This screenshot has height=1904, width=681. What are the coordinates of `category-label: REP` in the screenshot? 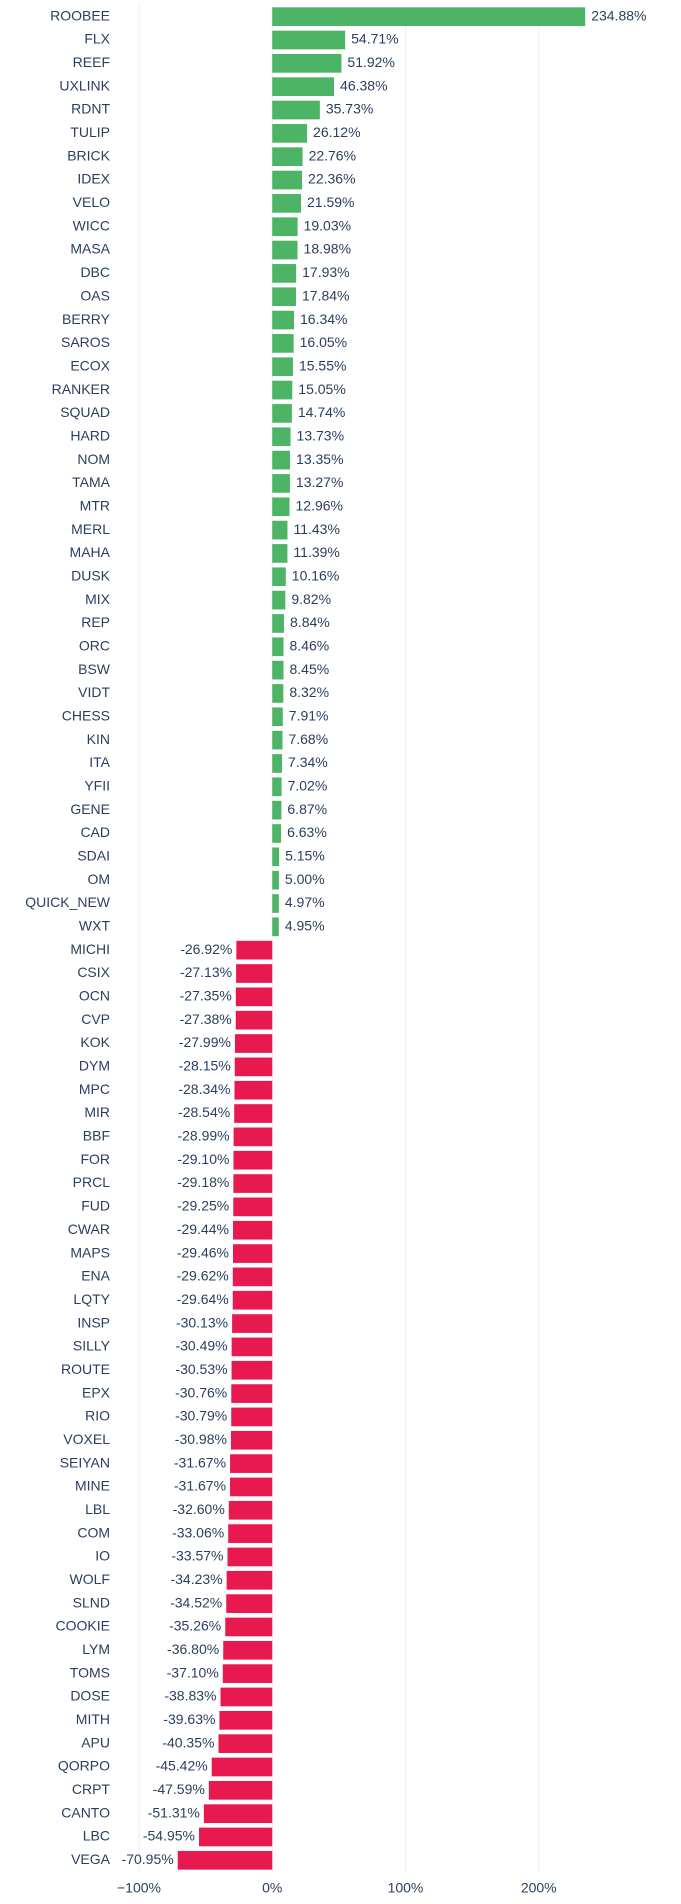 It's located at (95, 622).